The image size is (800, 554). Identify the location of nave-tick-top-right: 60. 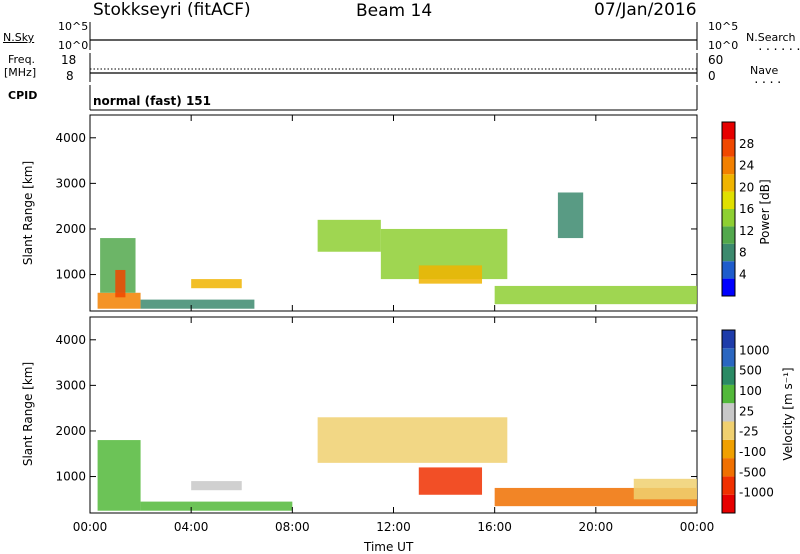
(716, 60).